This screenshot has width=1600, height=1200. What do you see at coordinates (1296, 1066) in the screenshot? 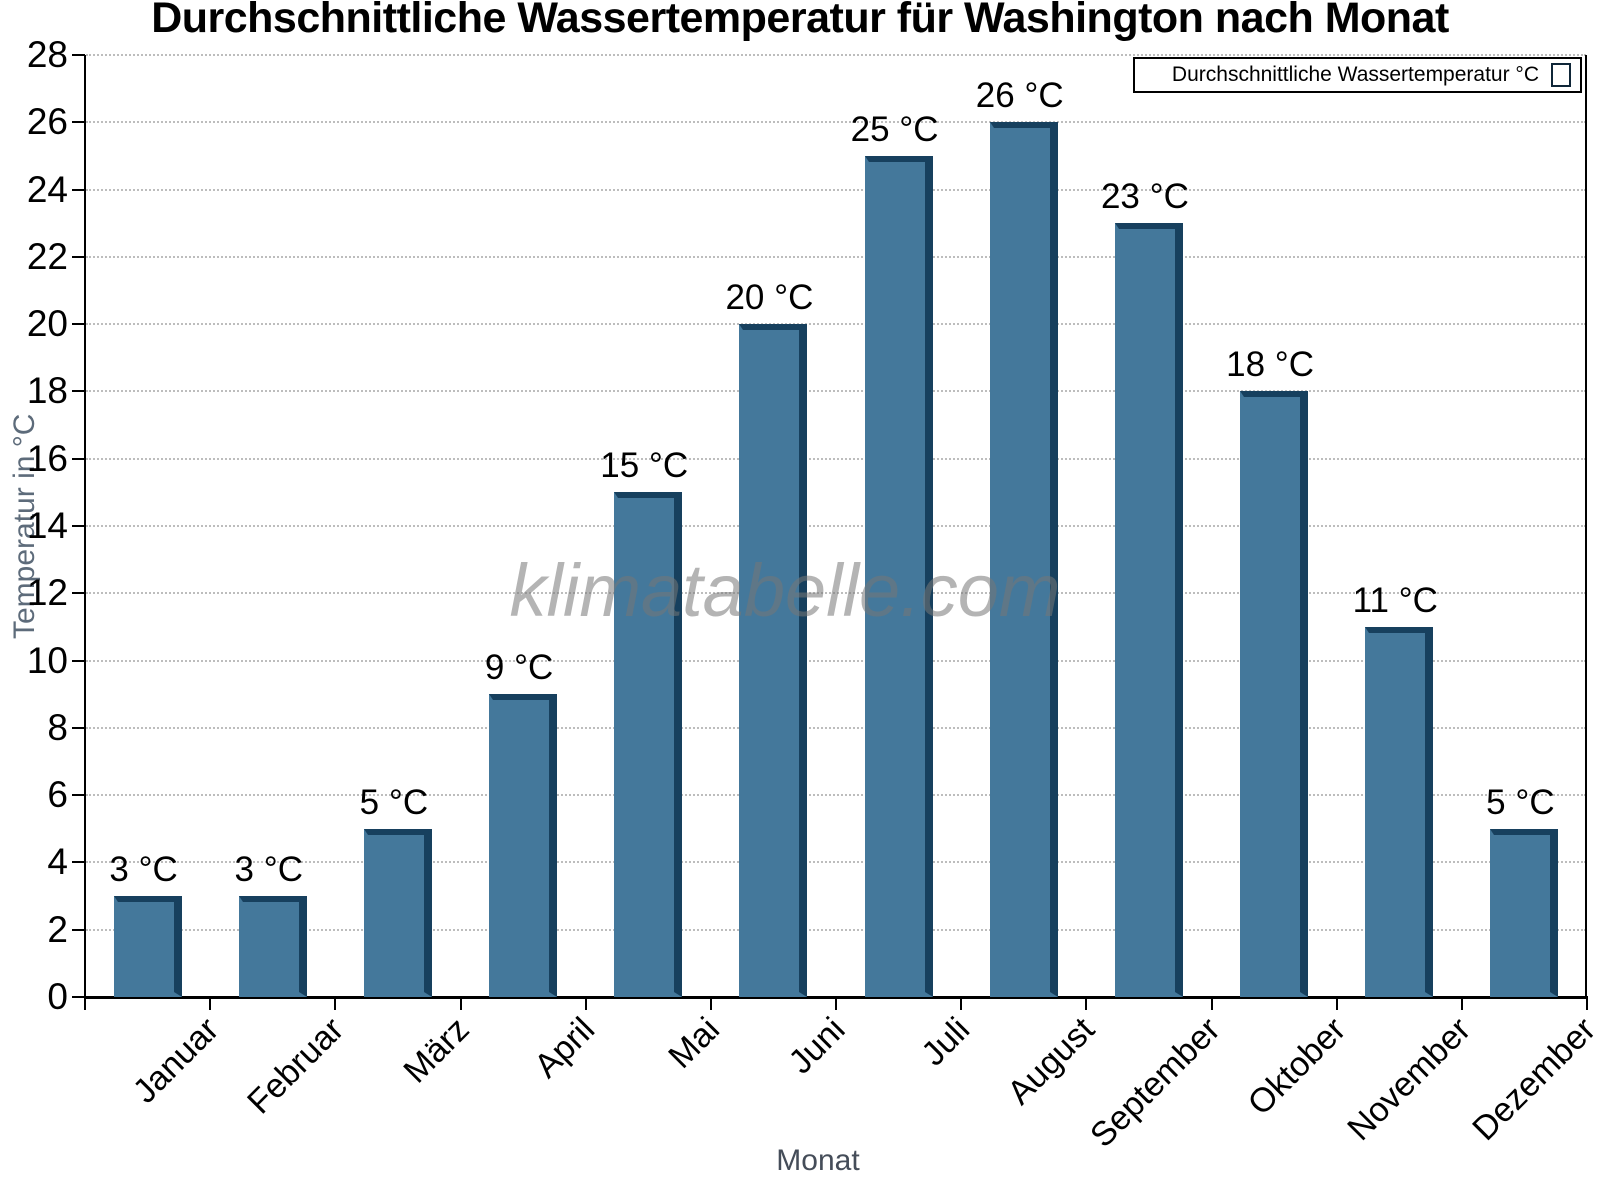
I see `x-axis-category-label: Oktober` at bounding box center [1296, 1066].